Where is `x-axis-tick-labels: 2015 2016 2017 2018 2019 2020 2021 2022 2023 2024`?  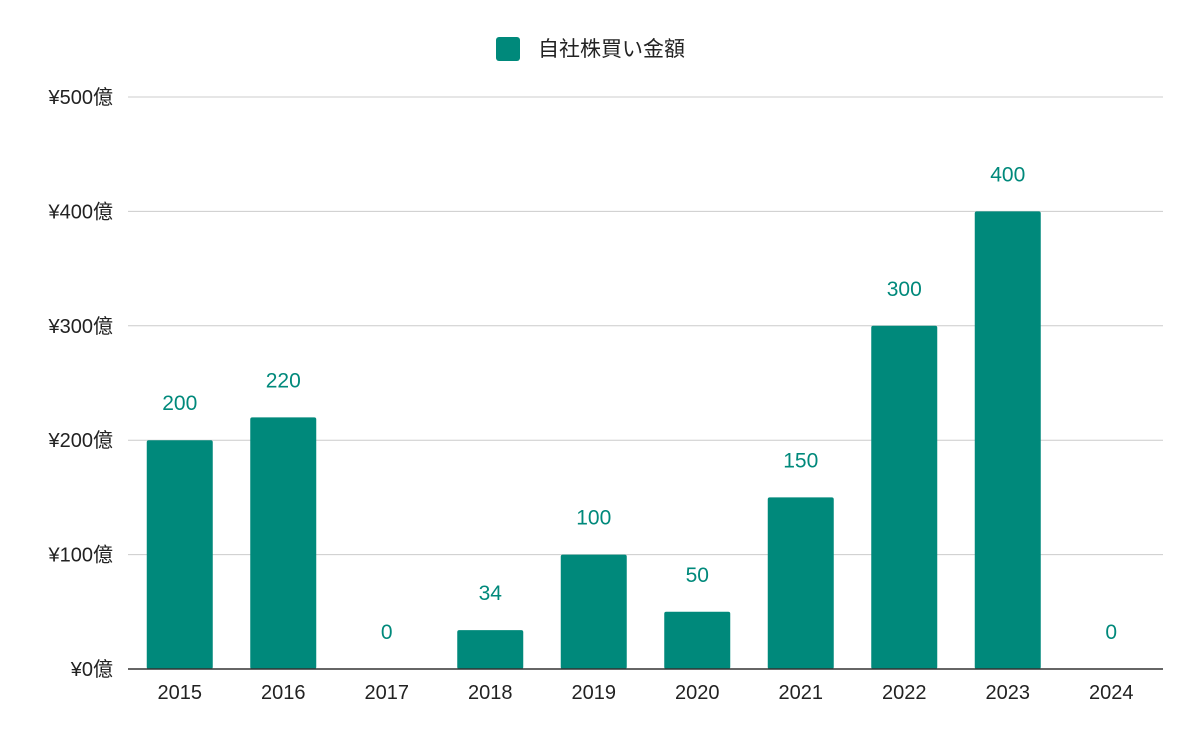
x-axis-tick-labels: 2015 2016 2017 2018 2019 2020 2021 2022 2023 2024 is located at coordinates (646, 693).